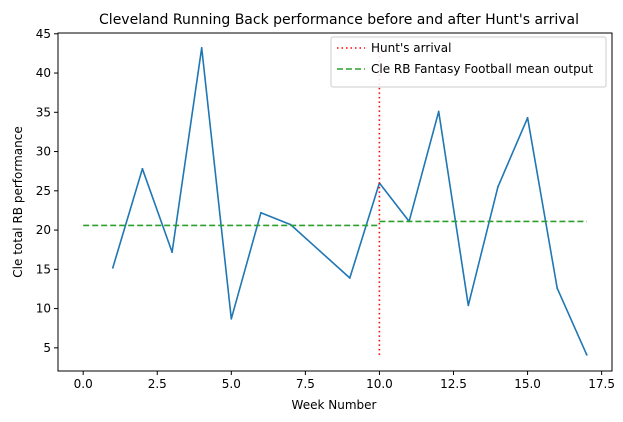 Image resolution: width=623 pixels, height=422 pixels. Describe the element at coordinates (43, 309) in the screenshot. I see `y-tick-label: 10` at that location.